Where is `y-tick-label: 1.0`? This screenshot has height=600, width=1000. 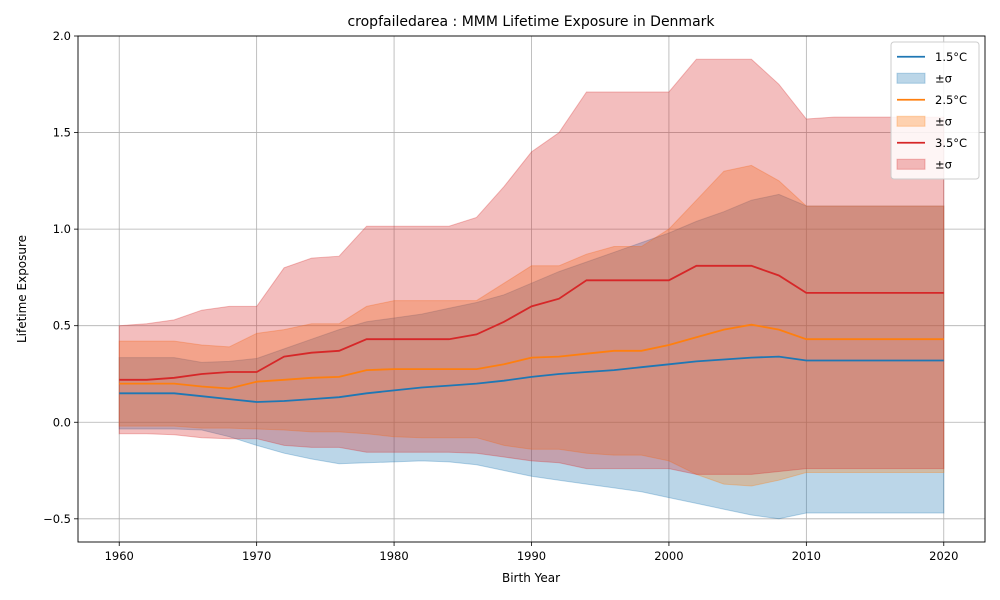 y-tick-label: 1.0 is located at coordinates (62, 229).